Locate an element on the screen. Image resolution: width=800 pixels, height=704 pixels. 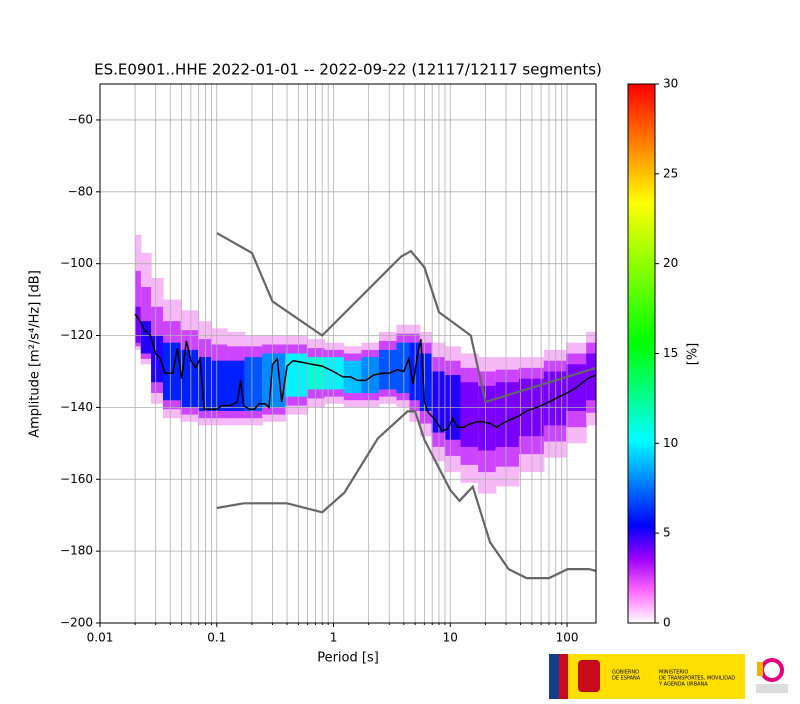
y-axis-label: Amplitude [m²/s⁴/Hz] [dB] is located at coordinates (35, 354).